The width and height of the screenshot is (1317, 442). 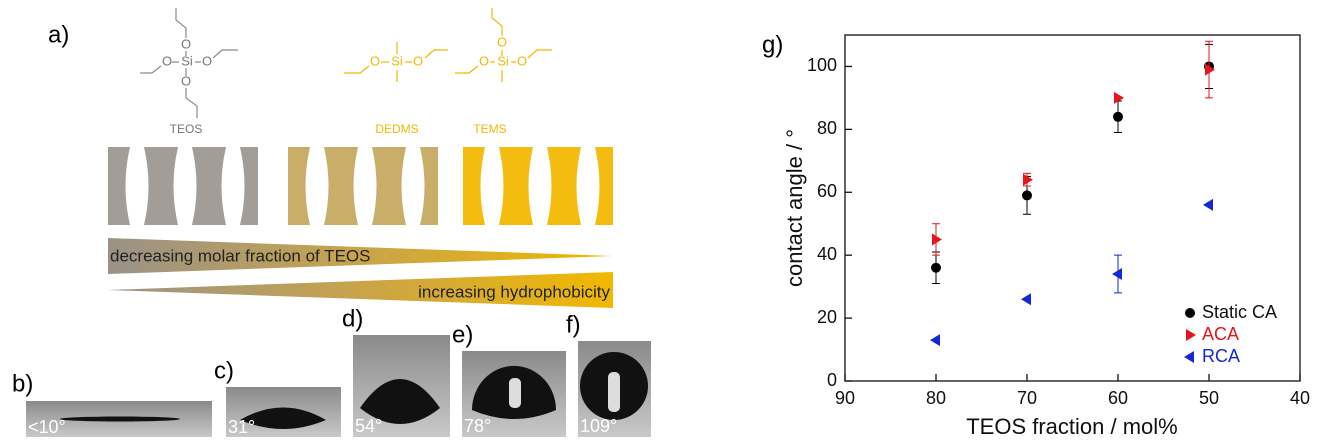 What do you see at coordinates (240, 255) in the screenshot?
I see `gradient-label: decreasing molar fraction of TEOS` at bounding box center [240, 255].